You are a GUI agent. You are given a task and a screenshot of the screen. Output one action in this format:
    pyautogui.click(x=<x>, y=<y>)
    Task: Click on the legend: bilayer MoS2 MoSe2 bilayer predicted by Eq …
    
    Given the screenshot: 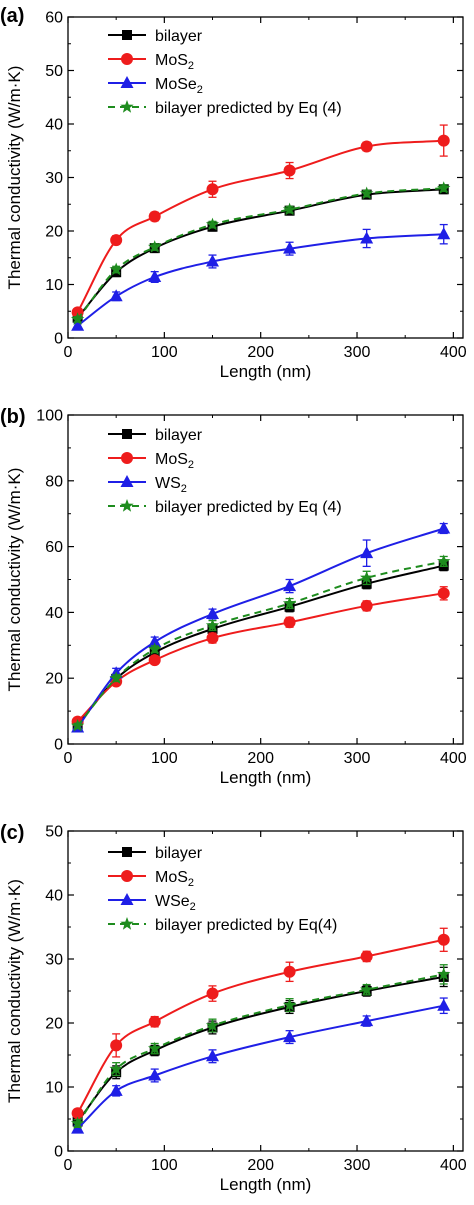 What is the action you would take?
    pyautogui.click(x=225, y=72)
    